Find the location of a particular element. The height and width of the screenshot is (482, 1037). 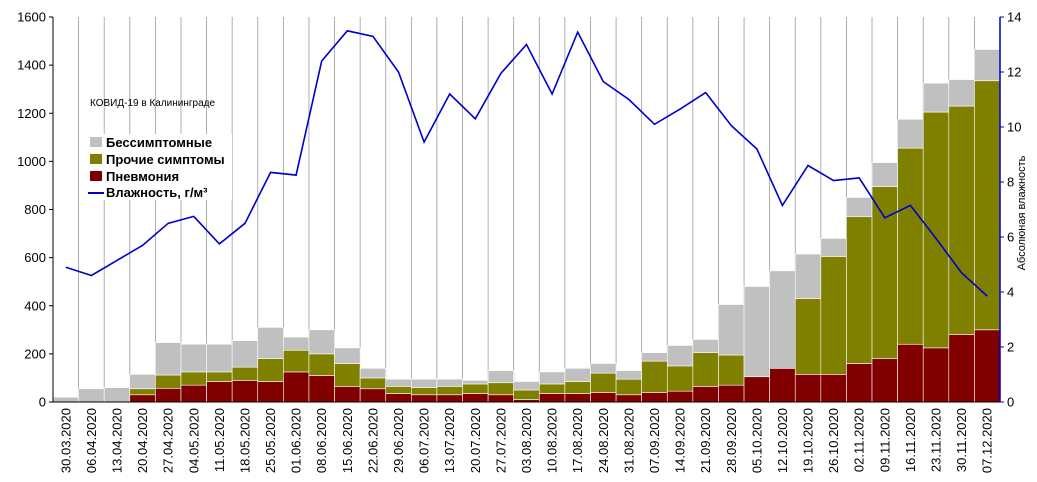

right-tick-label: 10 is located at coordinates (1014, 127).